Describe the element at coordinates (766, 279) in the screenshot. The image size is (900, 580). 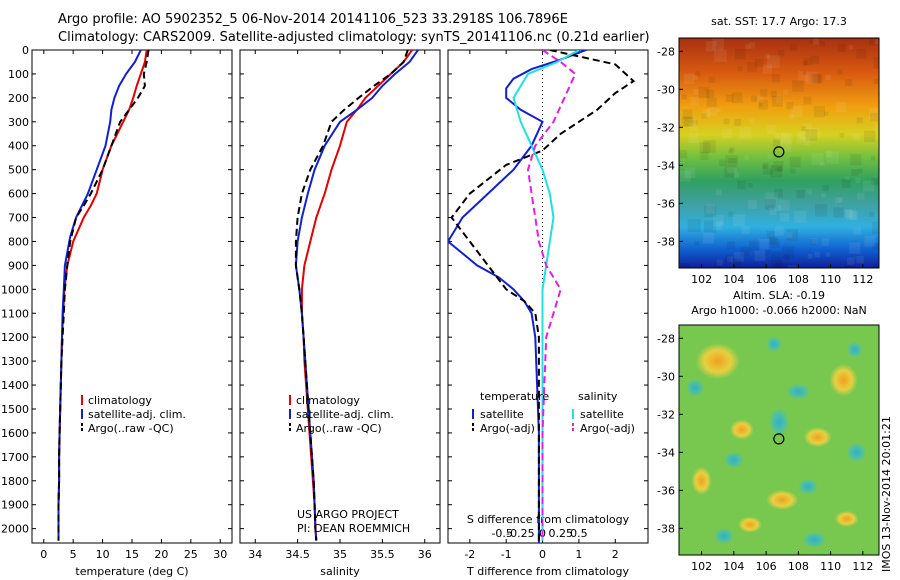
I see `x-tick-label: 106` at that location.